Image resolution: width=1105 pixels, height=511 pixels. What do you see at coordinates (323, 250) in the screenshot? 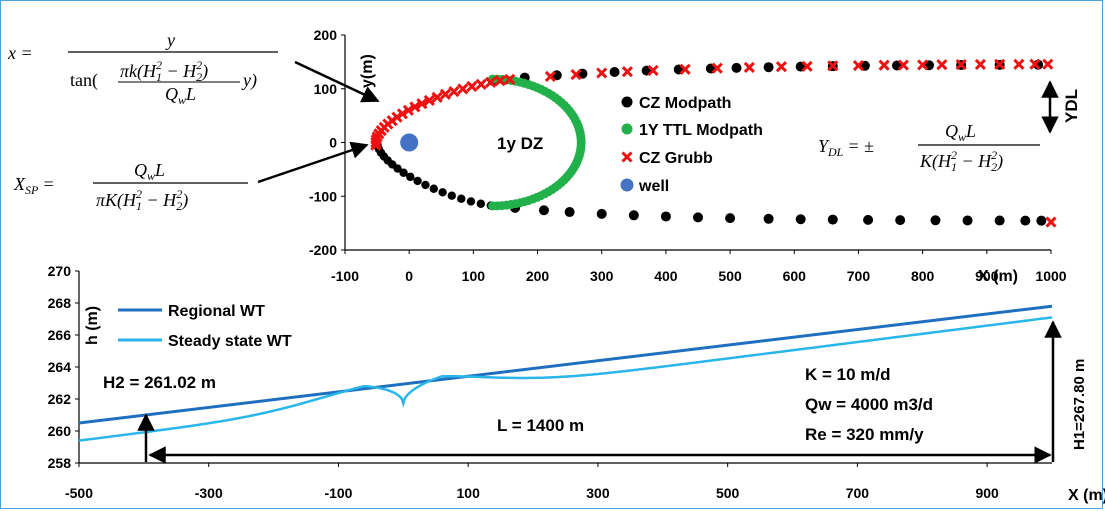
I see `top-y-tick-label: -200` at bounding box center [323, 250].